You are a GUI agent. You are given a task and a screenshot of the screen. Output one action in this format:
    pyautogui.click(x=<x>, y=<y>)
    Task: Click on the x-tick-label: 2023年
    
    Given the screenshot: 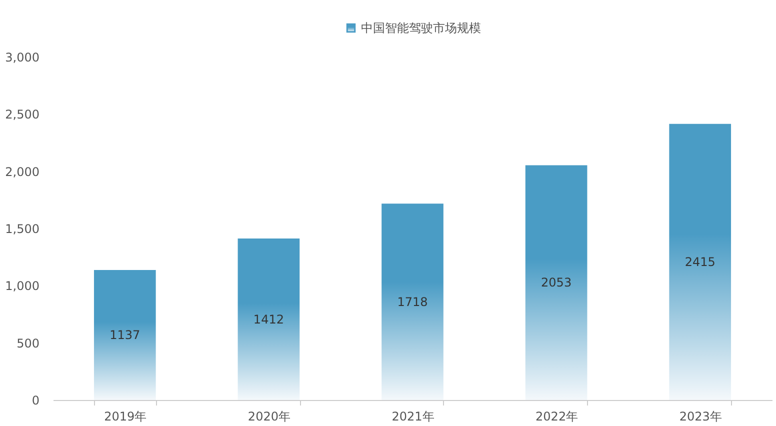 What is the action you would take?
    pyautogui.click(x=700, y=417)
    